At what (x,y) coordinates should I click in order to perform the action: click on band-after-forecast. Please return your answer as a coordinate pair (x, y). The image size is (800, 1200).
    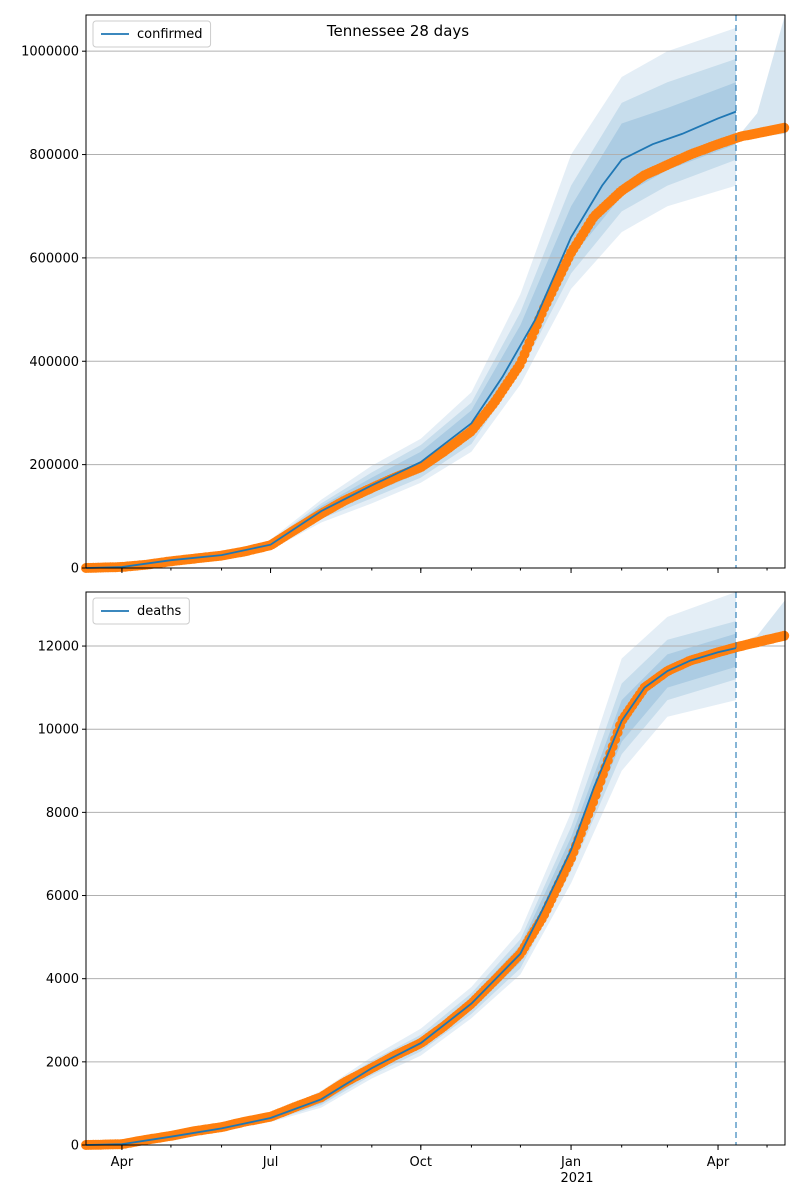
    Looking at the image, I should click on (760, 78).